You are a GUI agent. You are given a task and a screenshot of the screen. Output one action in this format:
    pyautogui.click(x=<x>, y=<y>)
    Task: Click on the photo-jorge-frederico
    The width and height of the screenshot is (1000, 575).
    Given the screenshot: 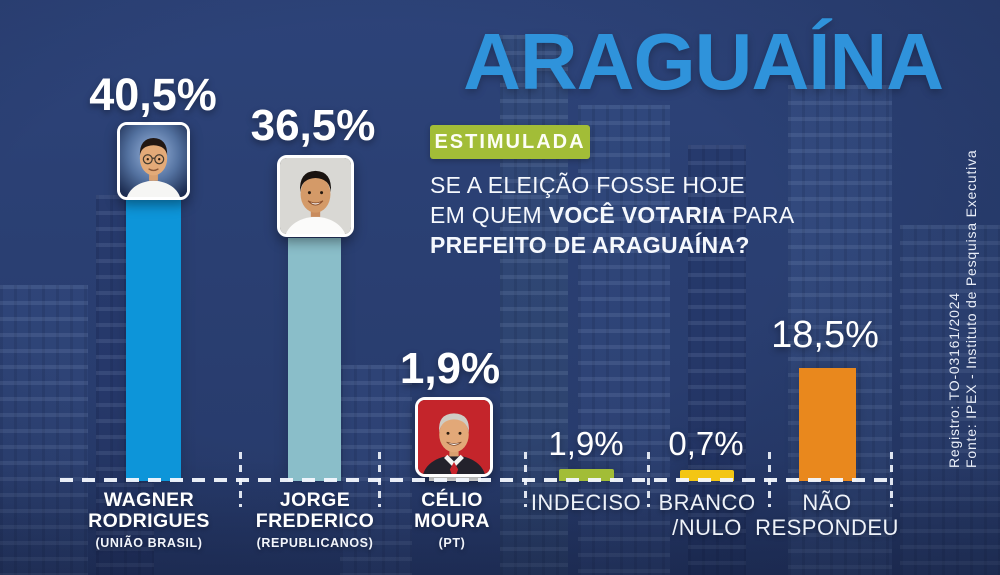 What is the action you would take?
    pyautogui.click(x=315, y=196)
    